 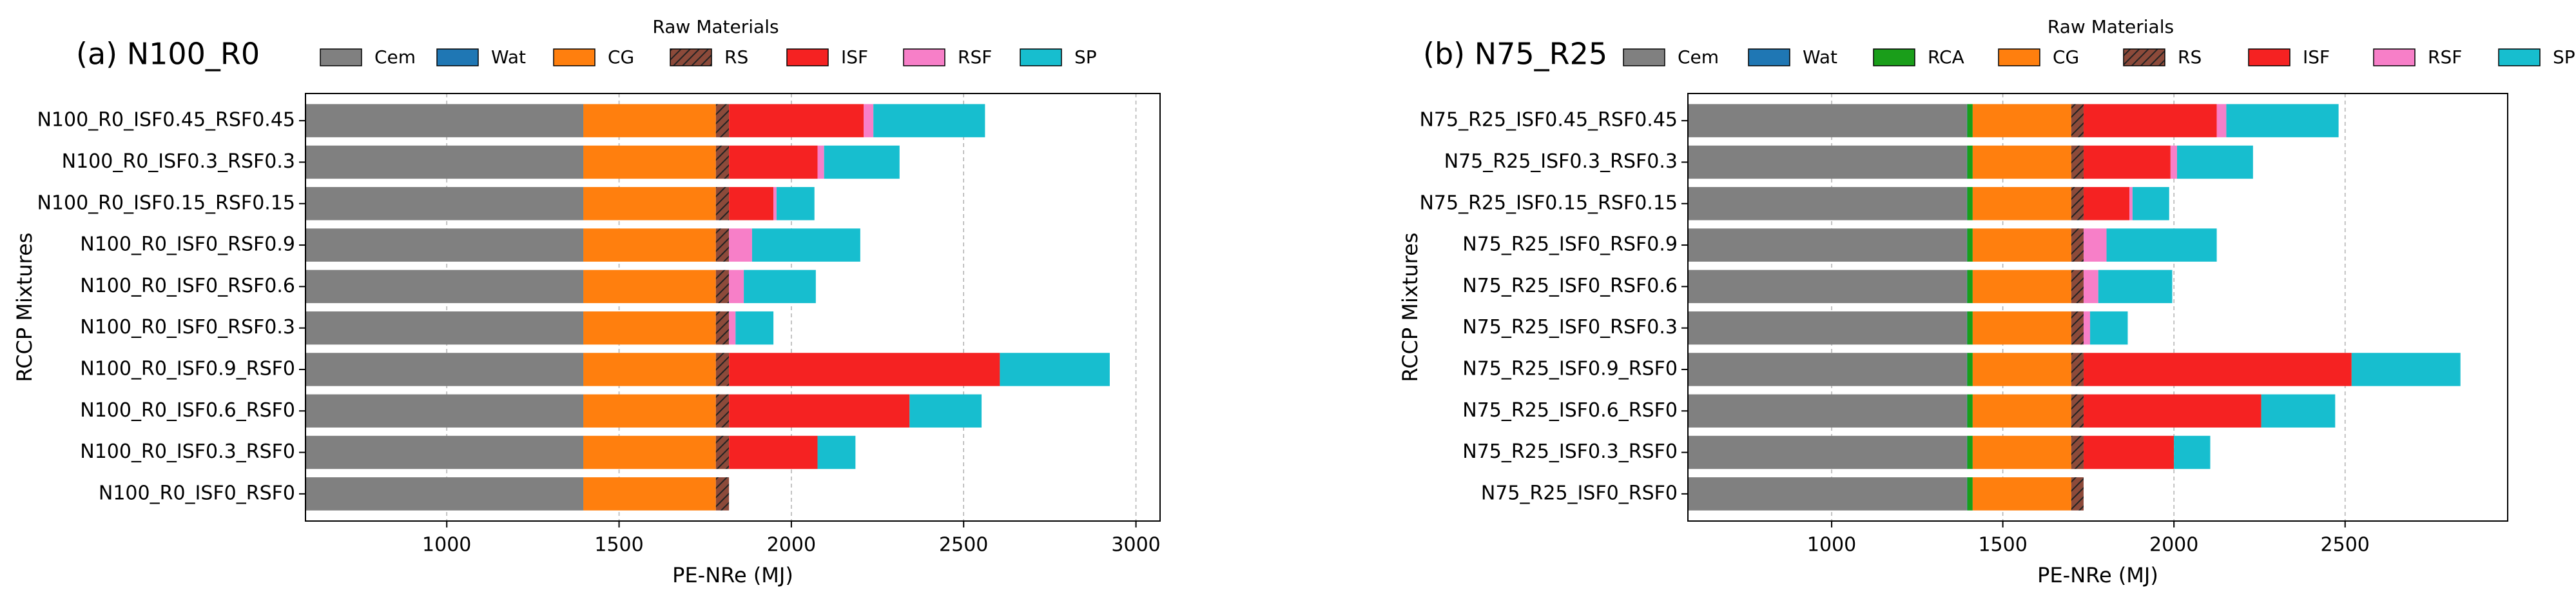 What do you see at coordinates (1570, 244) in the screenshot?
I see `y-tick-label: N75_R25_ISF0_RSF0.9` at bounding box center [1570, 244].